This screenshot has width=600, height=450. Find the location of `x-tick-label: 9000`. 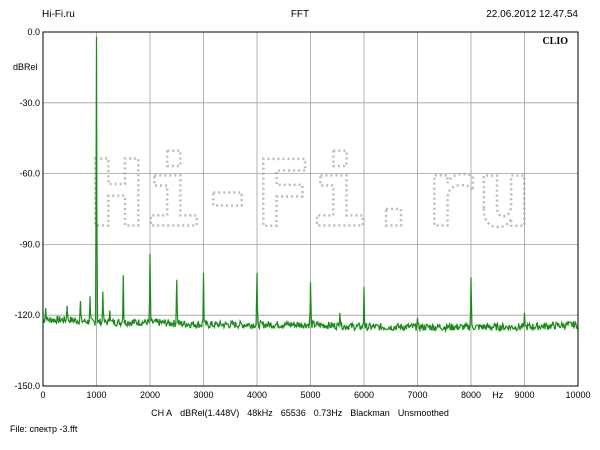

x-tick-label: 9000 is located at coordinates (524, 395).